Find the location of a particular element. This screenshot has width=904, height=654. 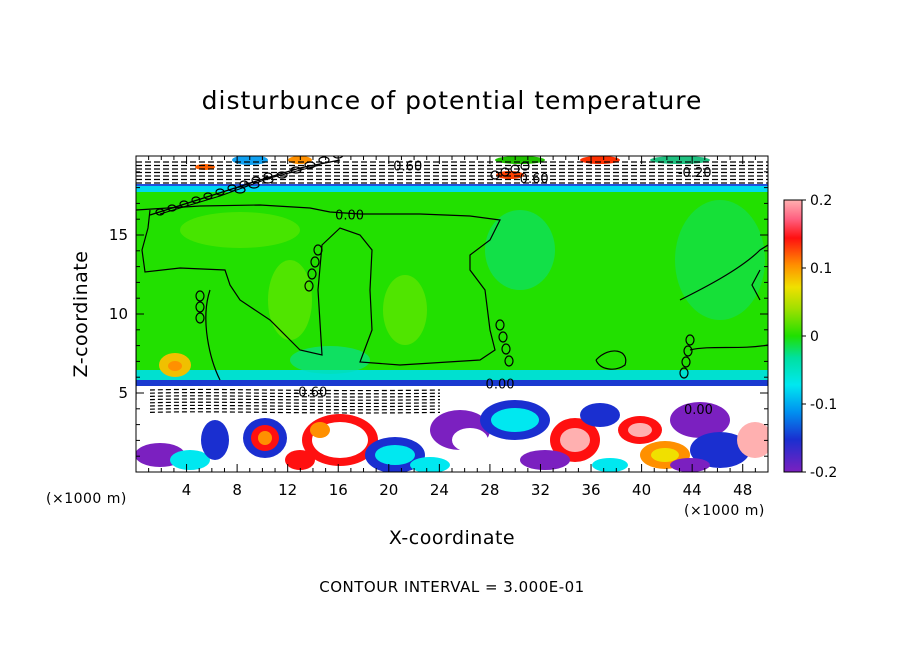

colorbar-ticks: 0.2 0.1 0 -0.1 -0.2 is located at coordinates (819, 337).